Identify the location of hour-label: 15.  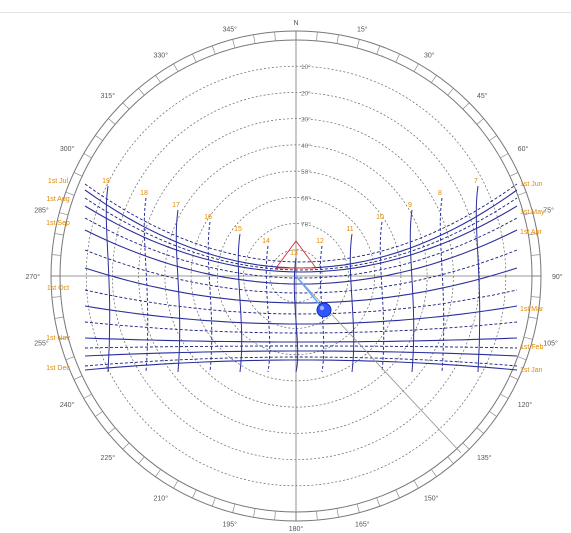
(238, 229).